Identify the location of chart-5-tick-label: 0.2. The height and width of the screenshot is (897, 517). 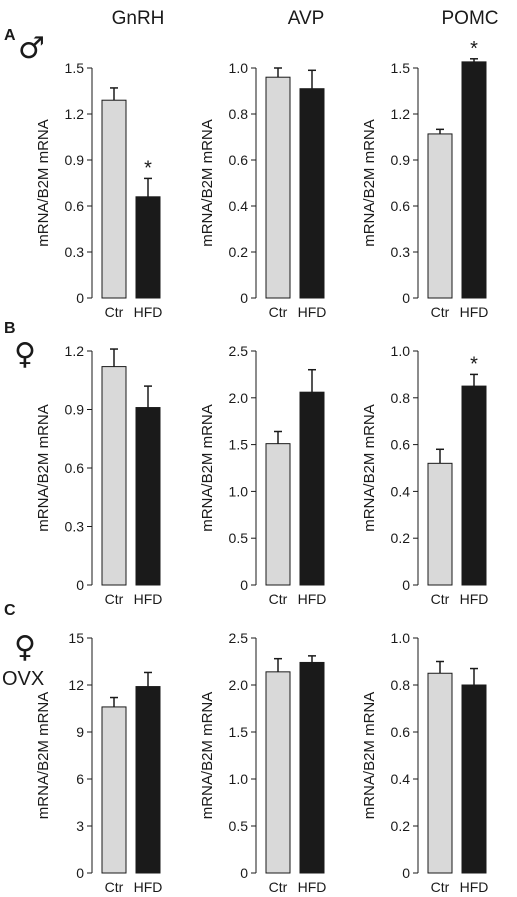
(401, 538).